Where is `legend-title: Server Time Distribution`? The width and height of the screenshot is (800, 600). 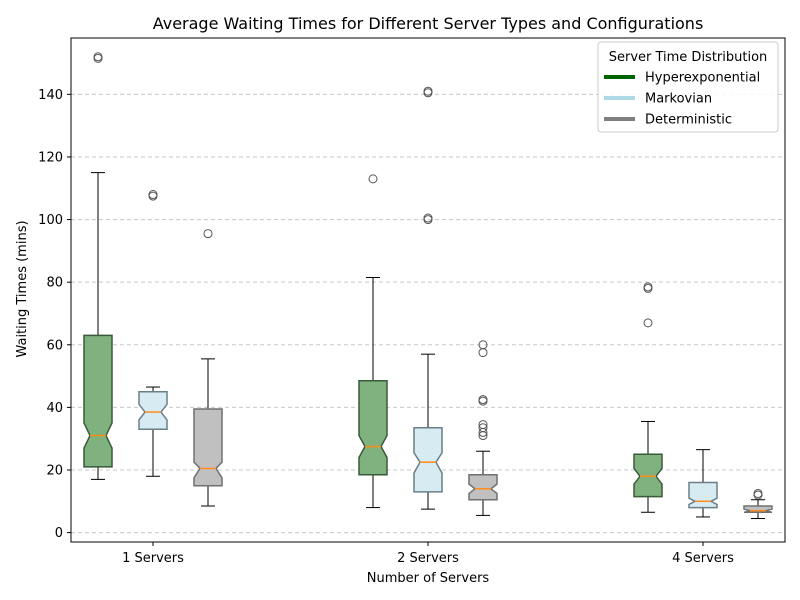 legend-title: Server Time Distribution is located at coordinates (688, 57).